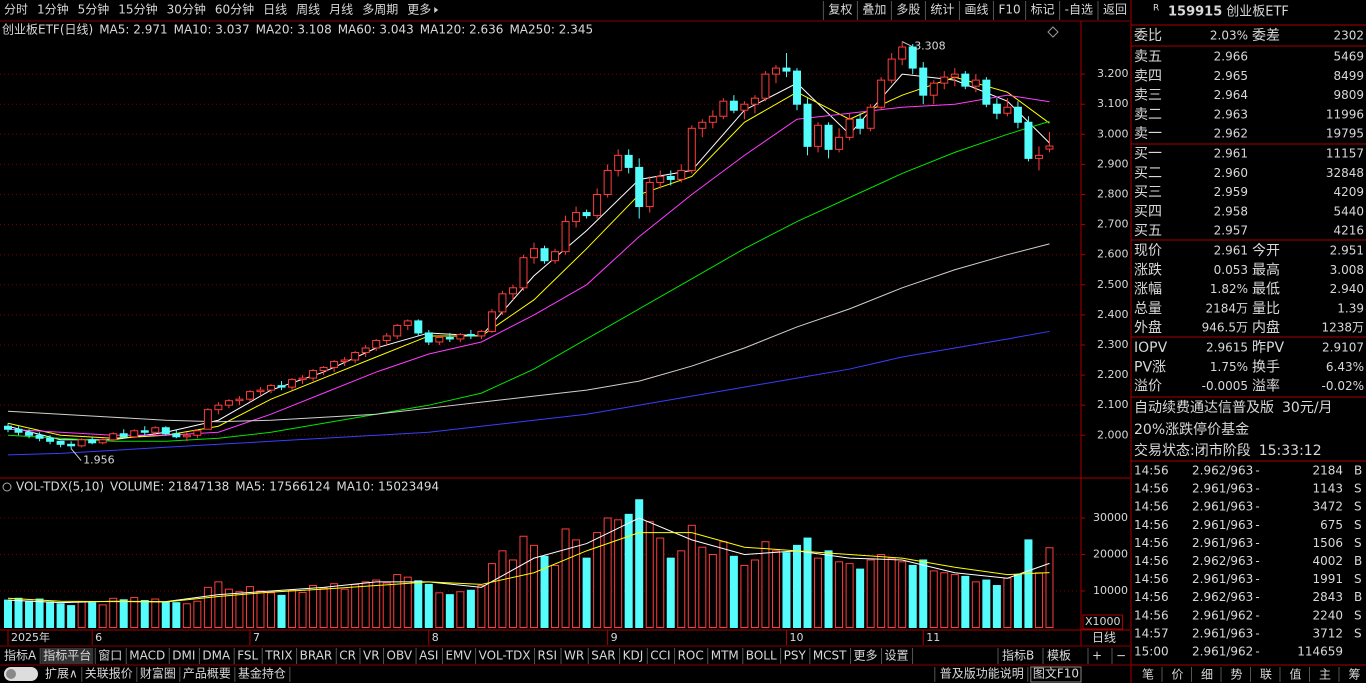 This screenshot has height=683, width=1366. What do you see at coordinates (976, 10) in the screenshot?
I see `toolbar-button: 画线` at bounding box center [976, 10].